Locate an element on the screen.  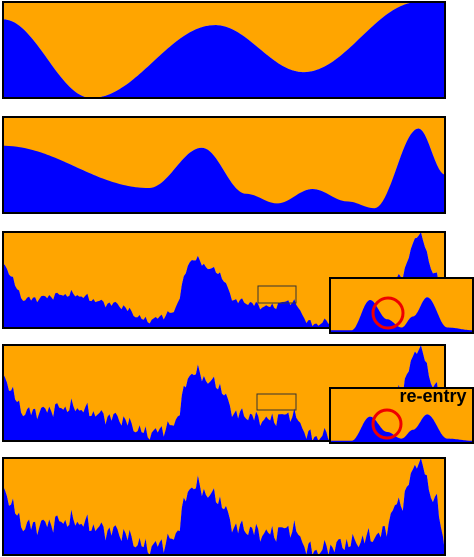
orange-region is located at coordinates (401, 415).